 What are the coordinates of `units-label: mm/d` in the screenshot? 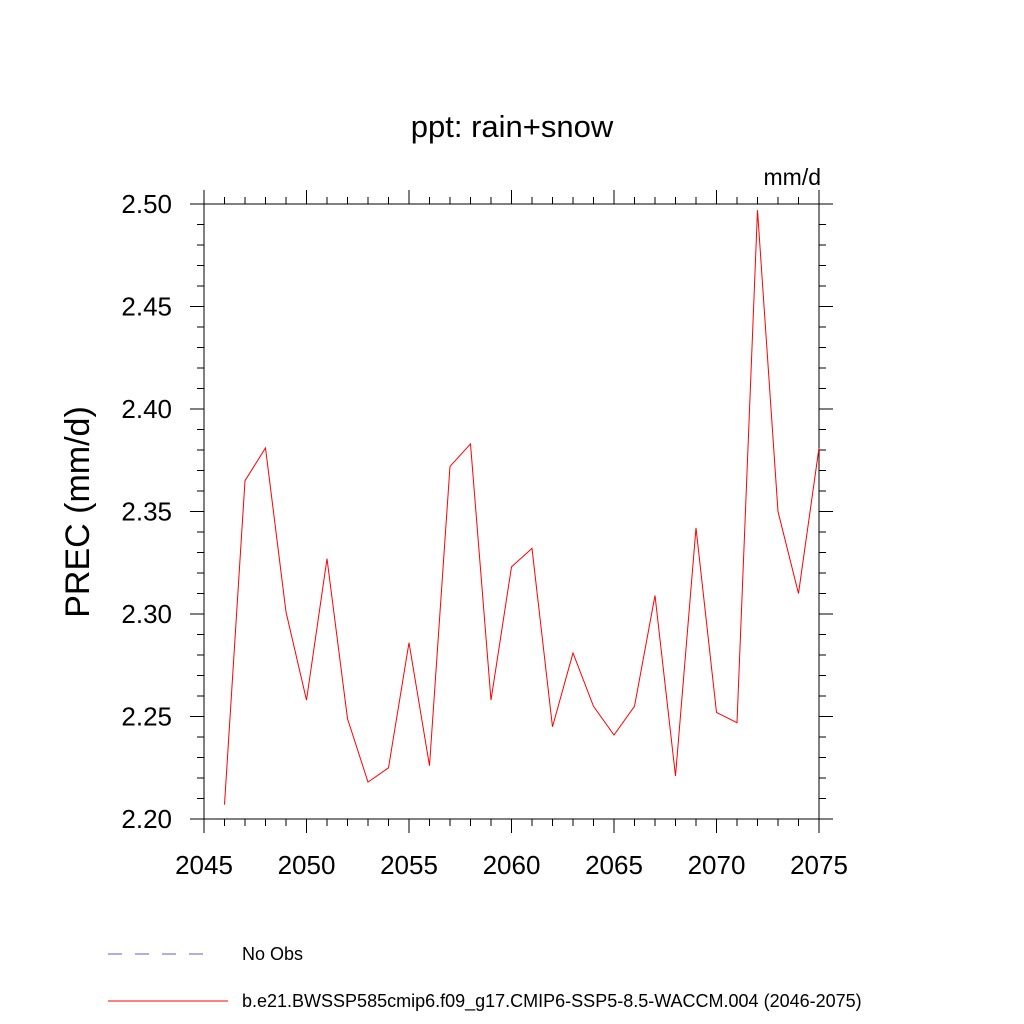 It's located at (793, 177).